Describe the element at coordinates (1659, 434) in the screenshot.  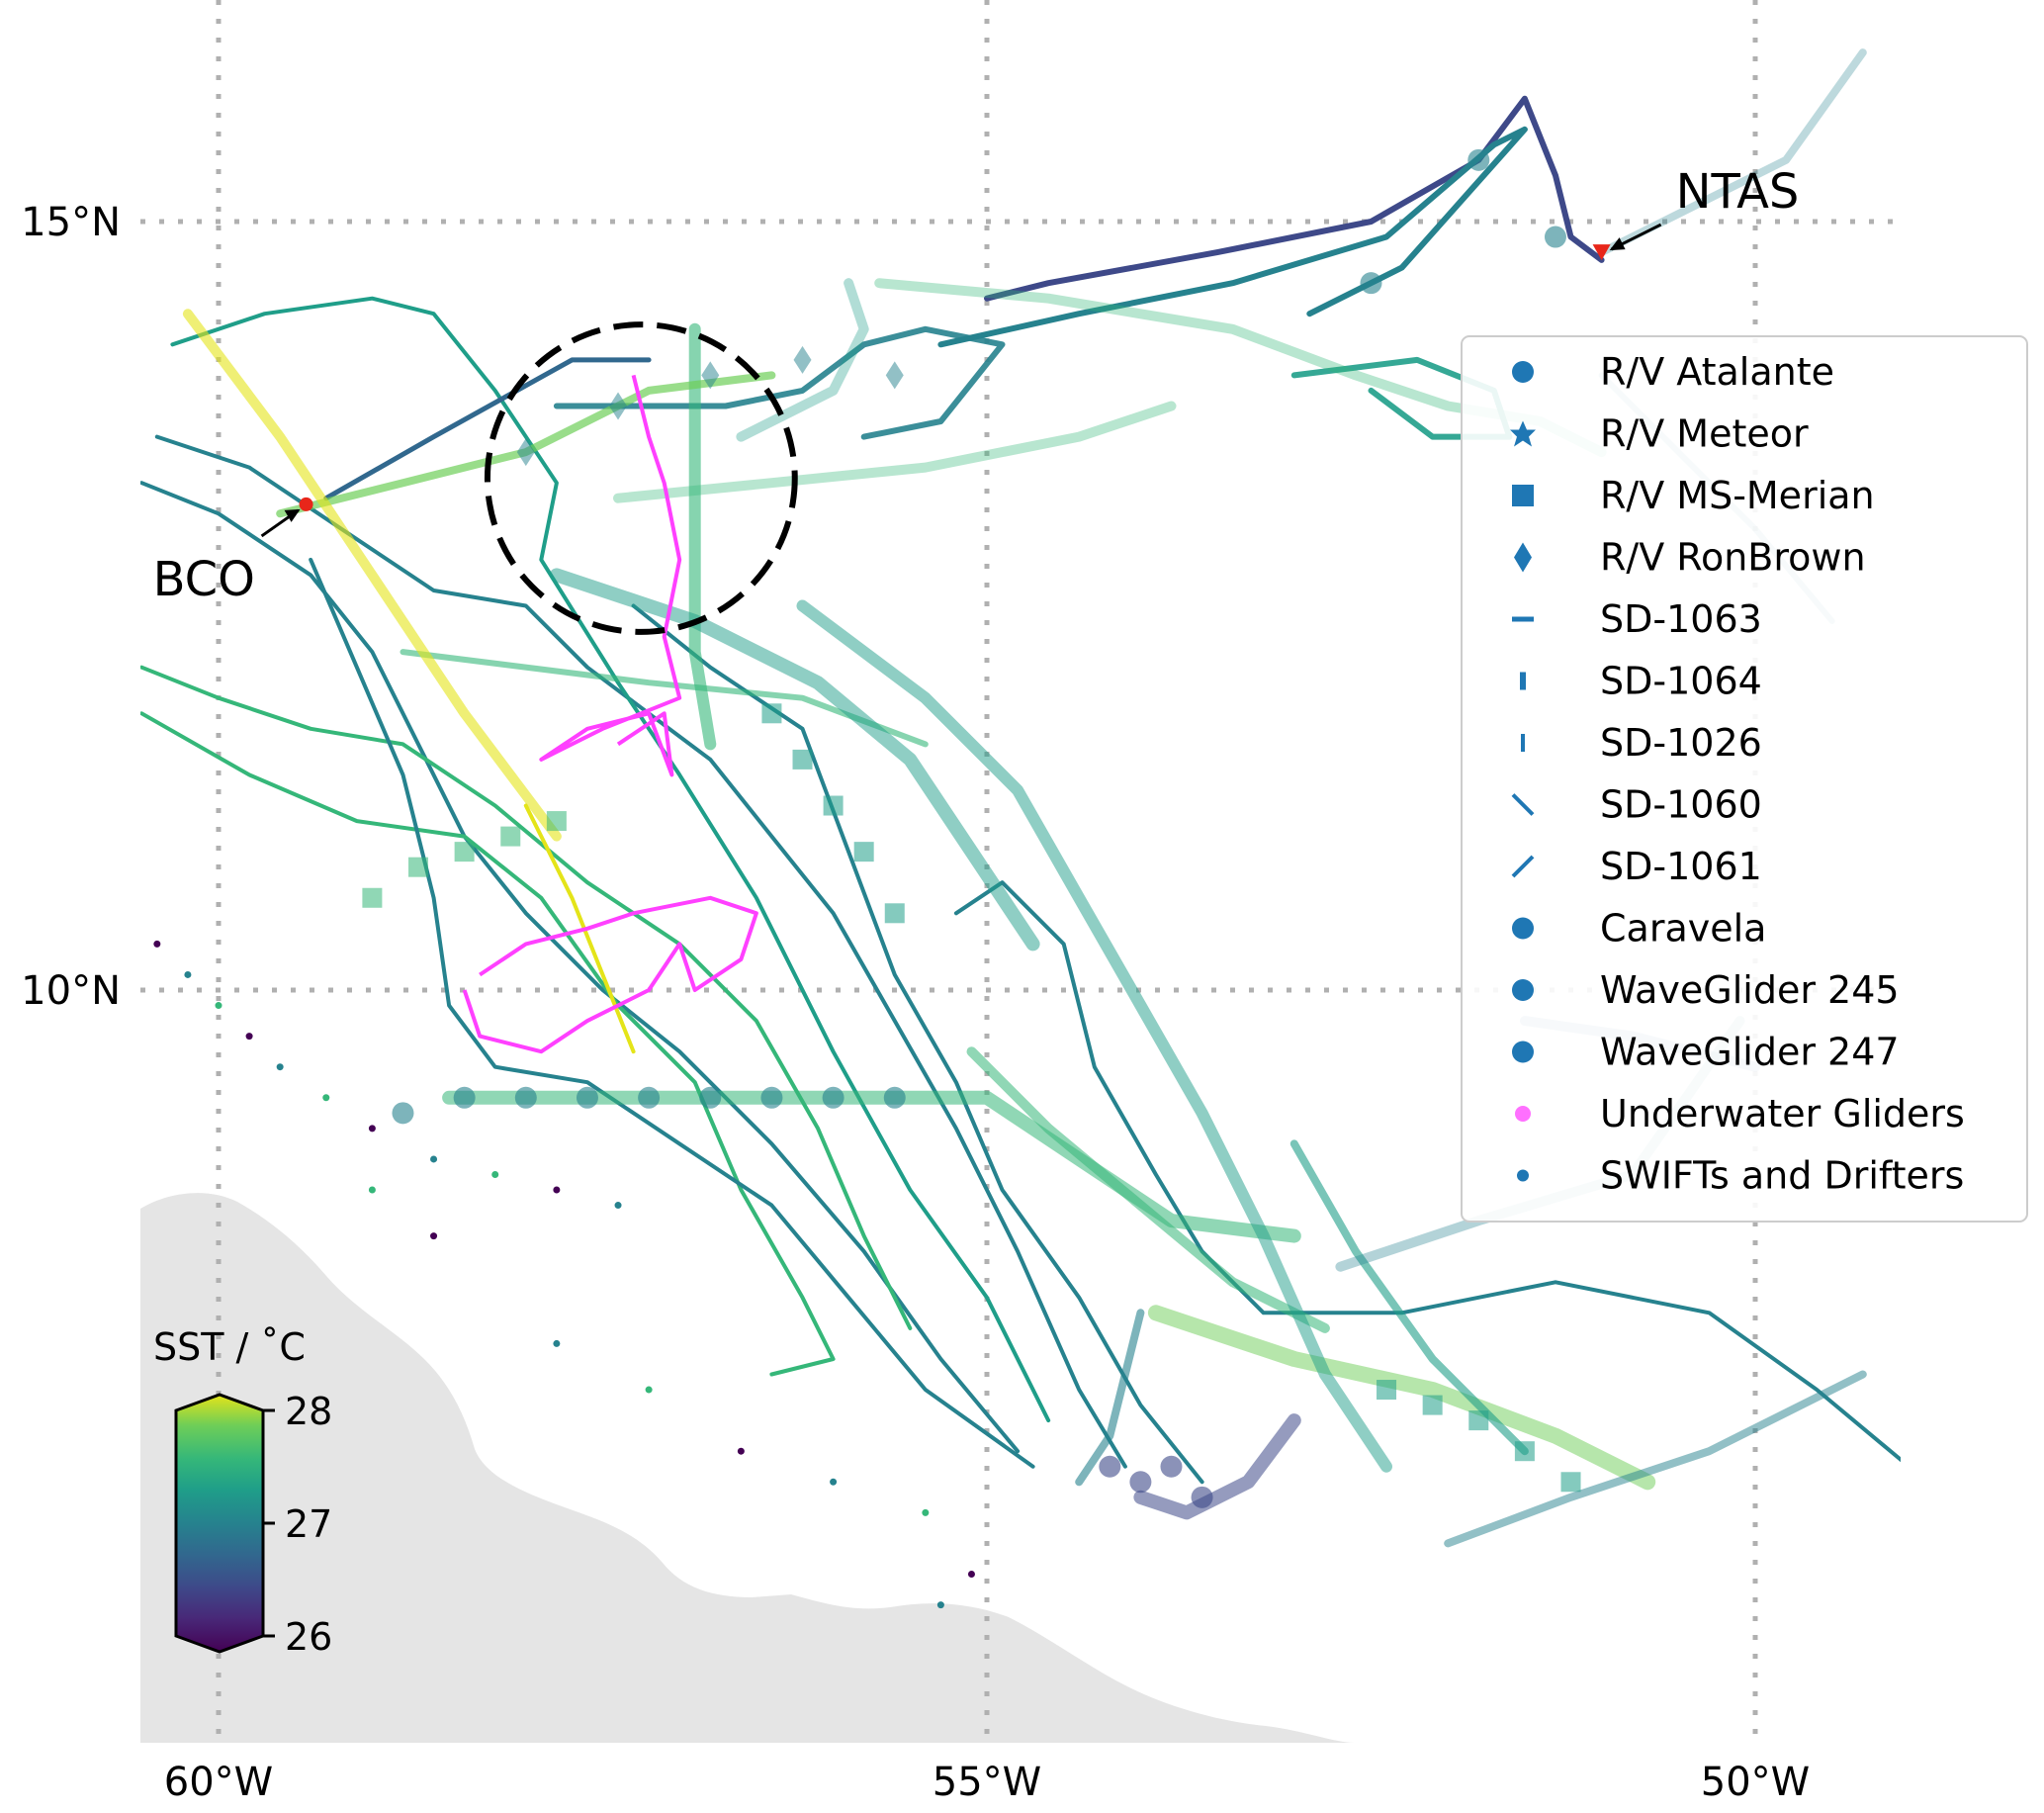
I see `legend-entry: R/V Meteor` at that location.